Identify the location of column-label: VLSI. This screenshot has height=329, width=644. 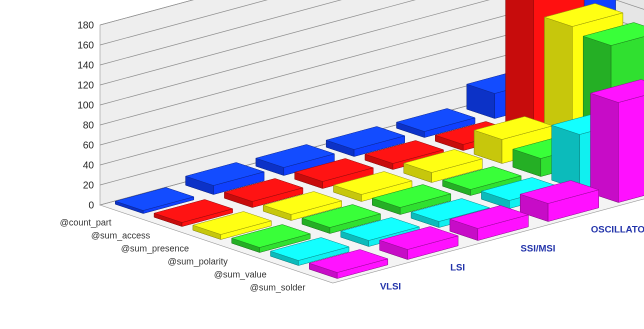
(390, 287).